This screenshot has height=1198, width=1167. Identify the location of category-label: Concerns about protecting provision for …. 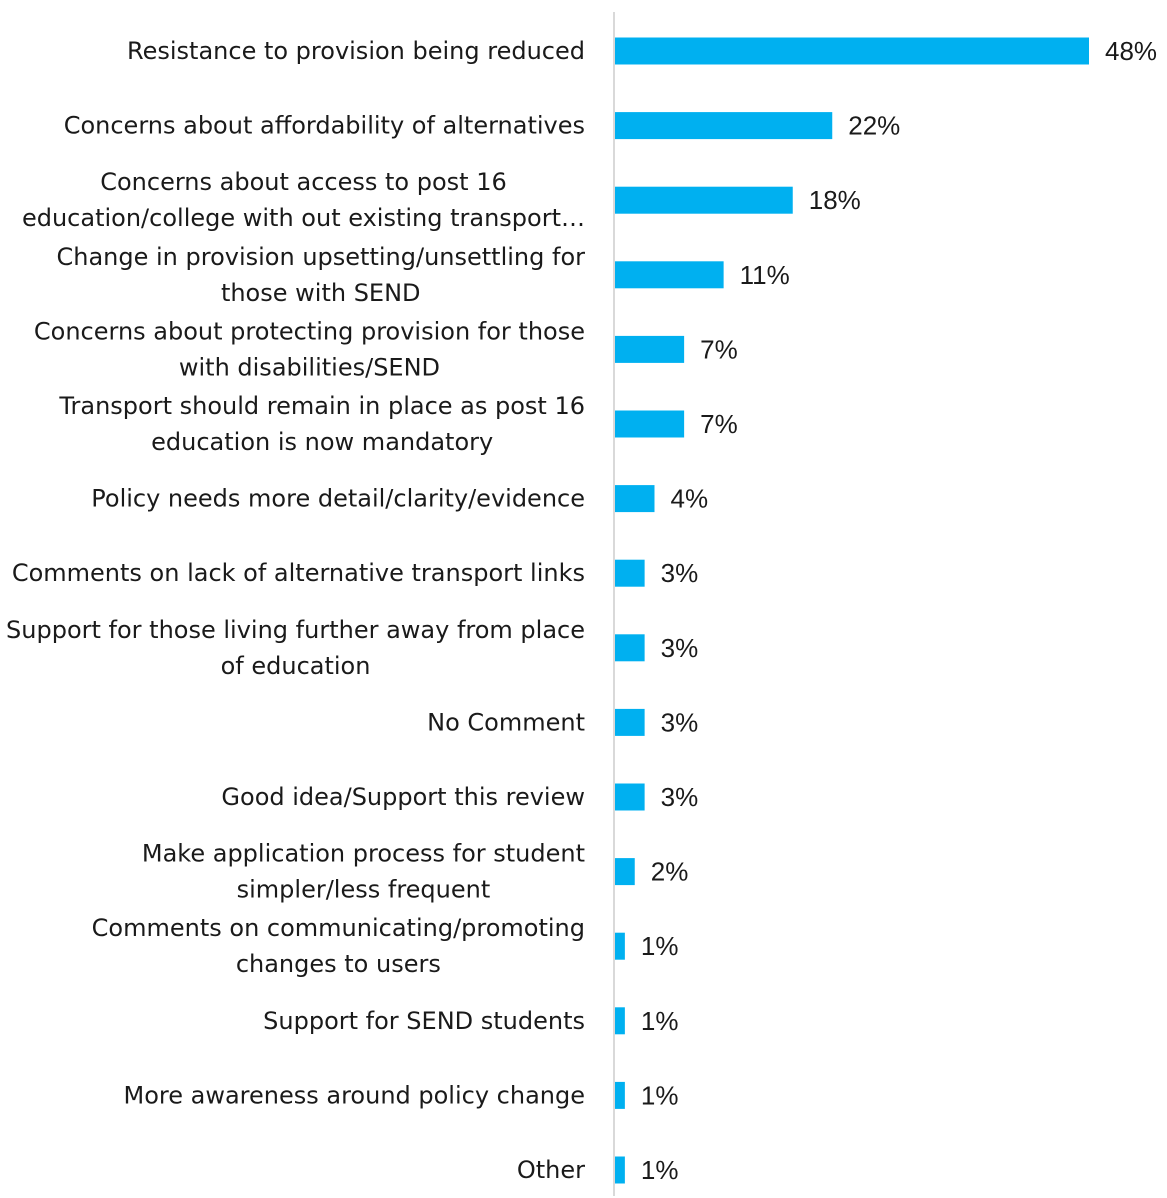
(309, 331).